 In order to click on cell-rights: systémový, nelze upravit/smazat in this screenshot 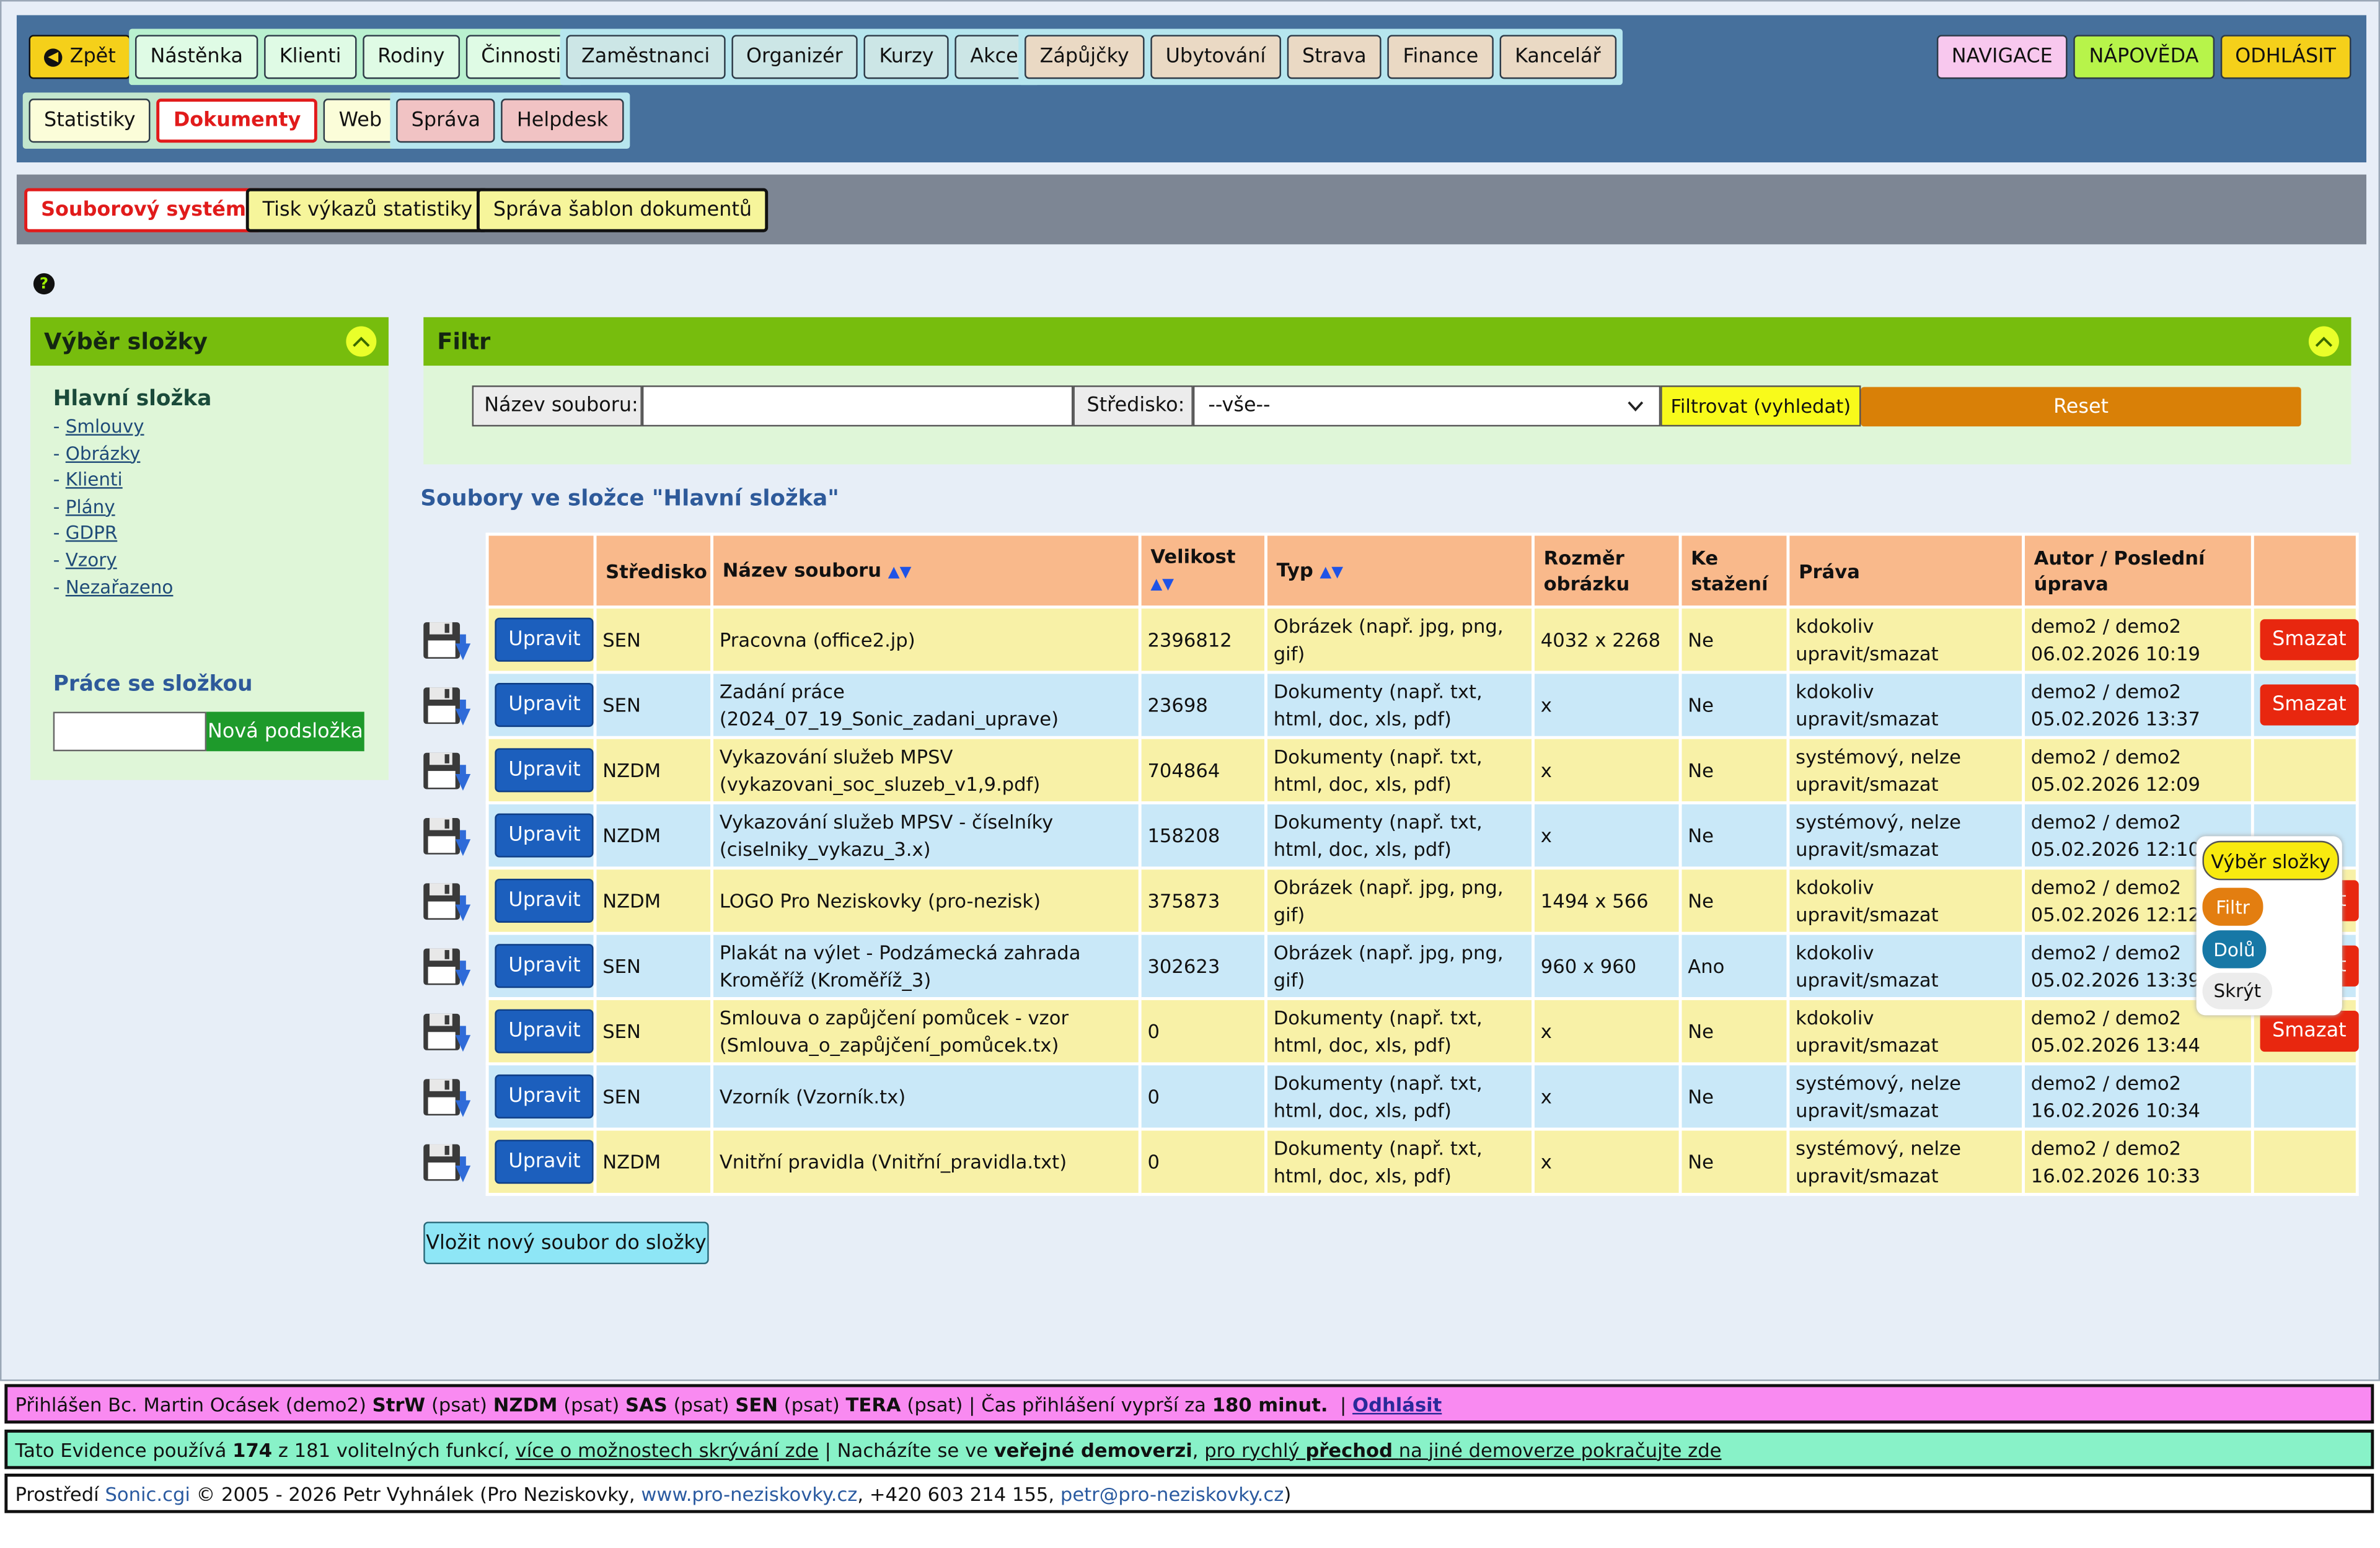, I will do `click(1905, 835)`.